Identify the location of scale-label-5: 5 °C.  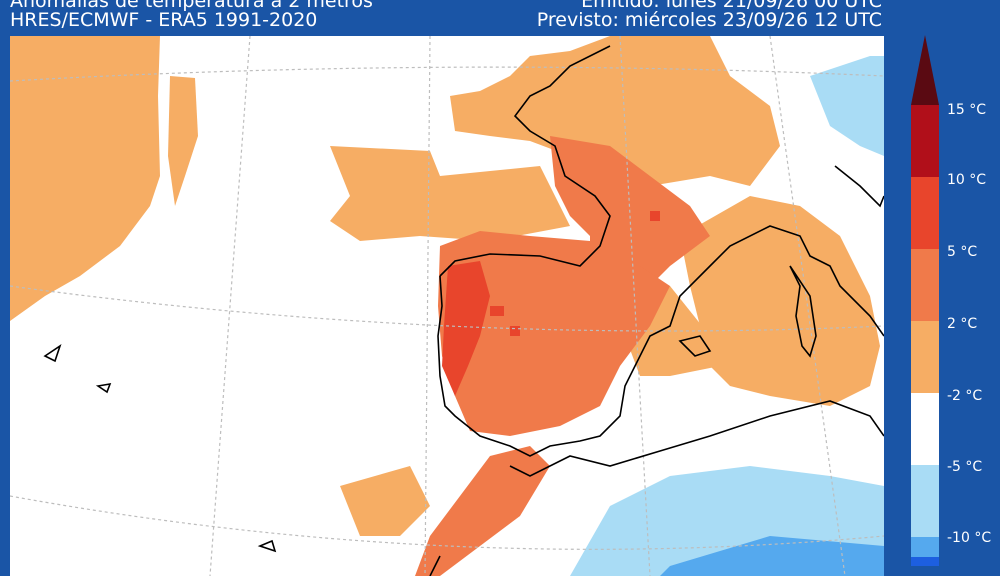
(962, 252).